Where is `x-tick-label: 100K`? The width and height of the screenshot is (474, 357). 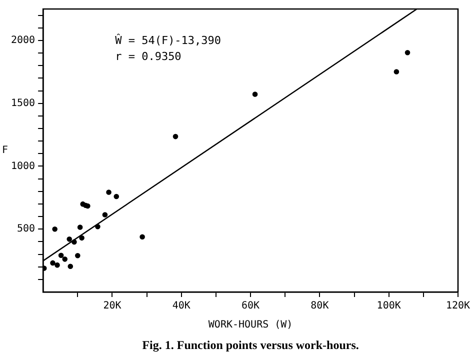 x-tick-label: 100K is located at coordinates (388, 306).